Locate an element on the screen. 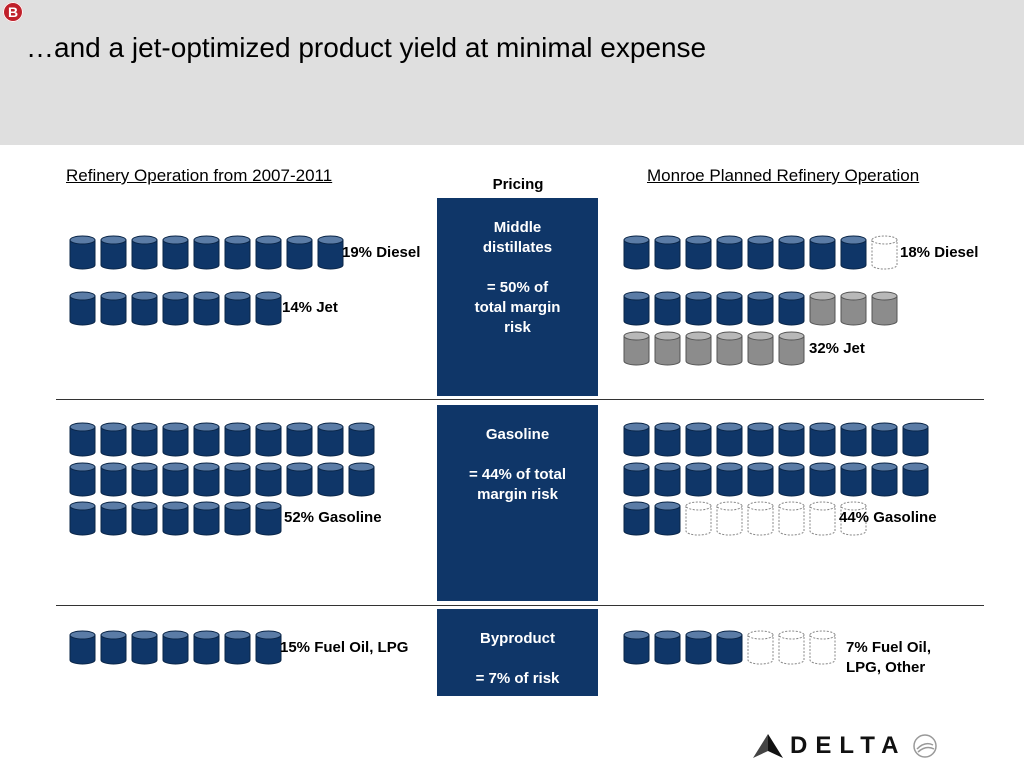 This screenshot has height=768, width=1024. pricing-box-gasoline: Gasoline = 44% of total margin risk is located at coordinates (517, 503).